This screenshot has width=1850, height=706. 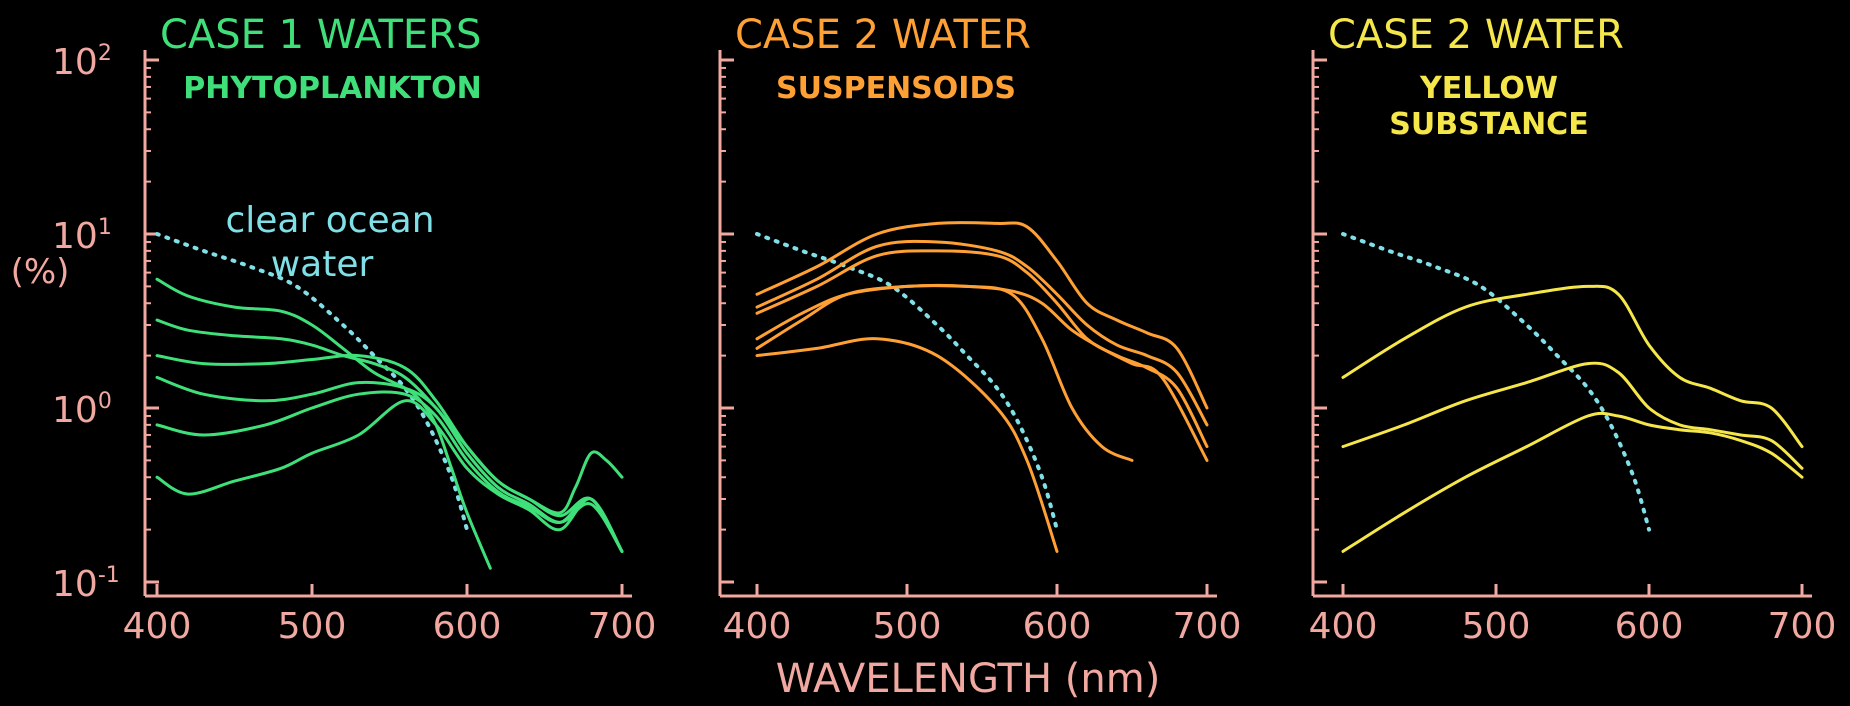 What do you see at coordinates (322, 264) in the screenshot?
I see `clear-ocean-annotation: water` at bounding box center [322, 264].